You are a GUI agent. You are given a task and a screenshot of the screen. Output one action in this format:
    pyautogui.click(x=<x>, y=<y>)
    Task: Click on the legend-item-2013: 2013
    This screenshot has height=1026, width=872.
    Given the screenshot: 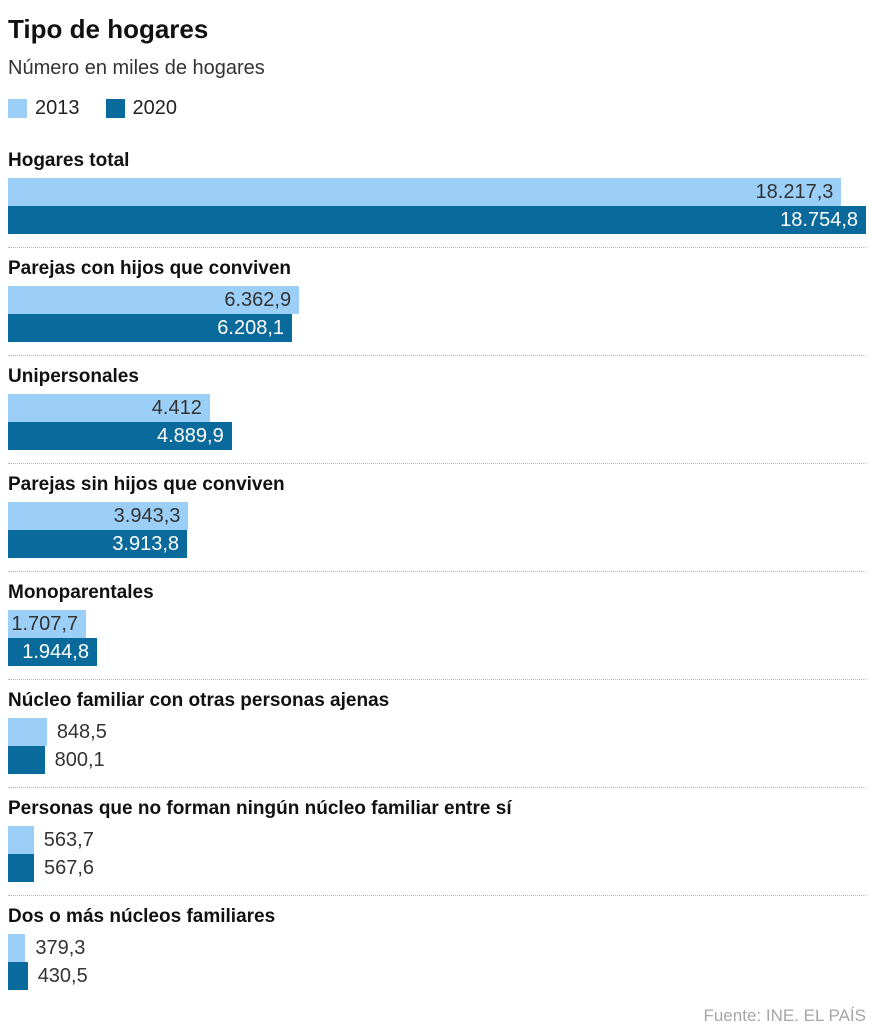 What is the action you would take?
    pyautogui.click(x=44, y=108)
    